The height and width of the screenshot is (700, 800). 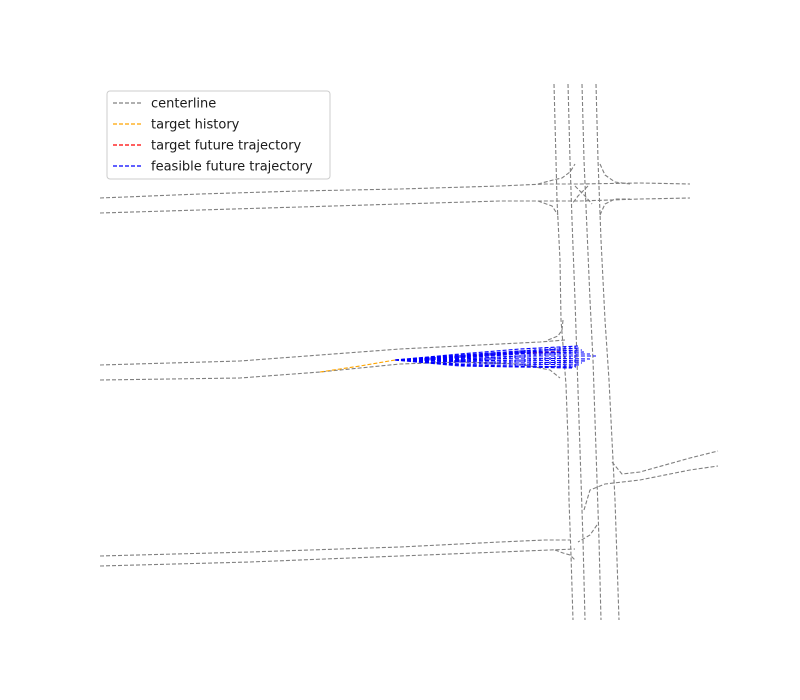 I want to click on legend-box, so click(x=218, y=135).